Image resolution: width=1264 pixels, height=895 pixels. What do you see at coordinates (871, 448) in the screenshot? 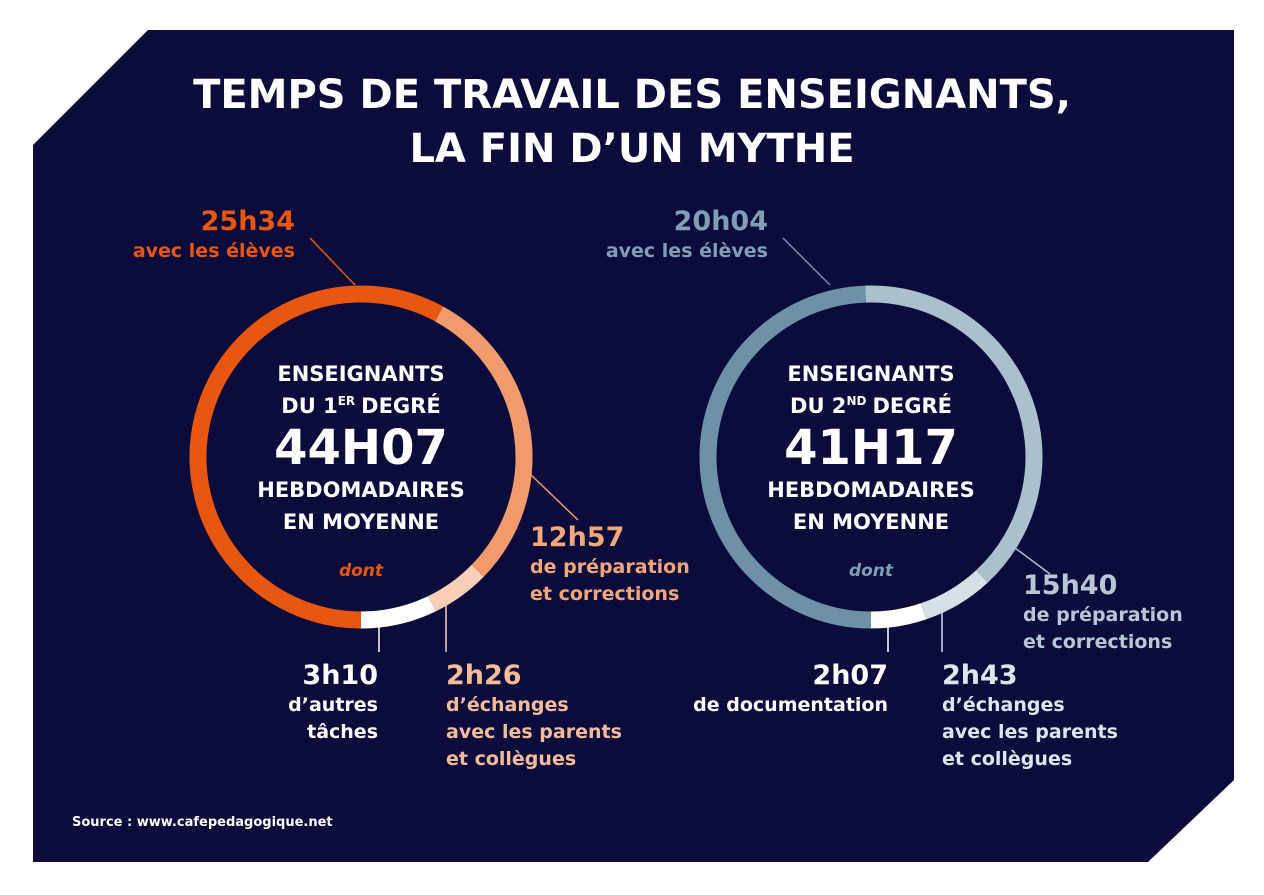
I see `center-total: 41H17` at bounding box center [871, 448].